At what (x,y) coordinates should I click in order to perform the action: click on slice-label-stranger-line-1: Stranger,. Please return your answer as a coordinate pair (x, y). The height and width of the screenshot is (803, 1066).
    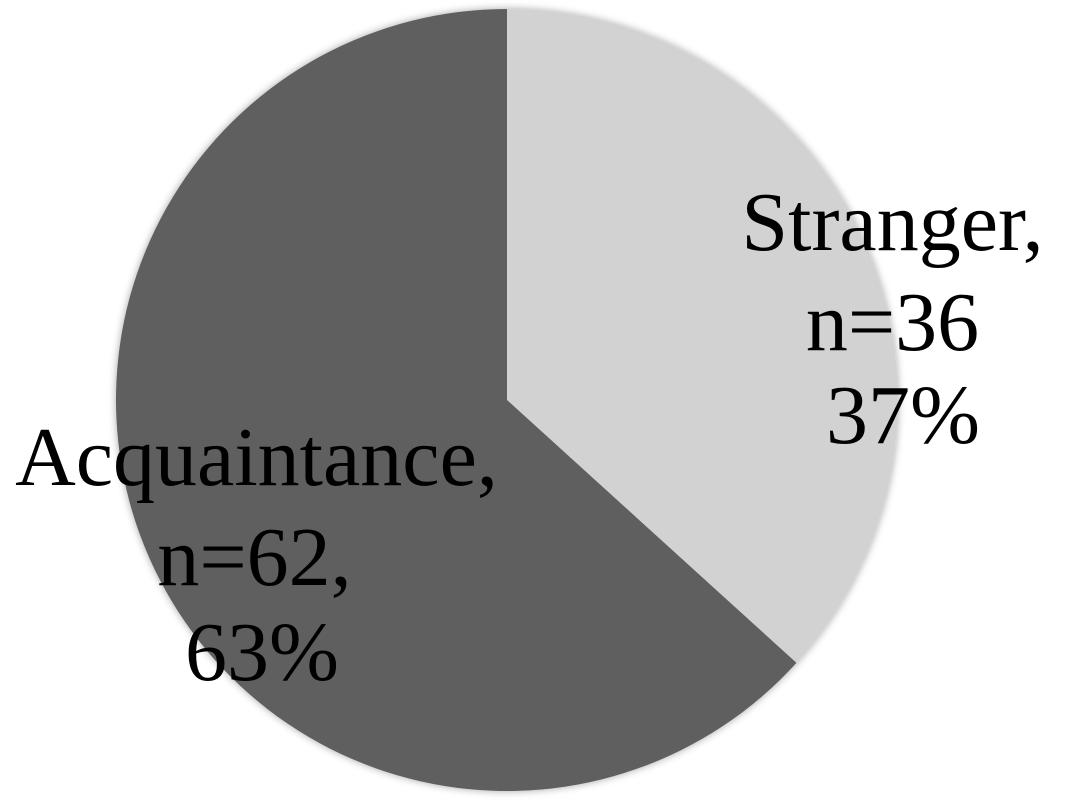
    Looking at the image, I should click on (892, 222).